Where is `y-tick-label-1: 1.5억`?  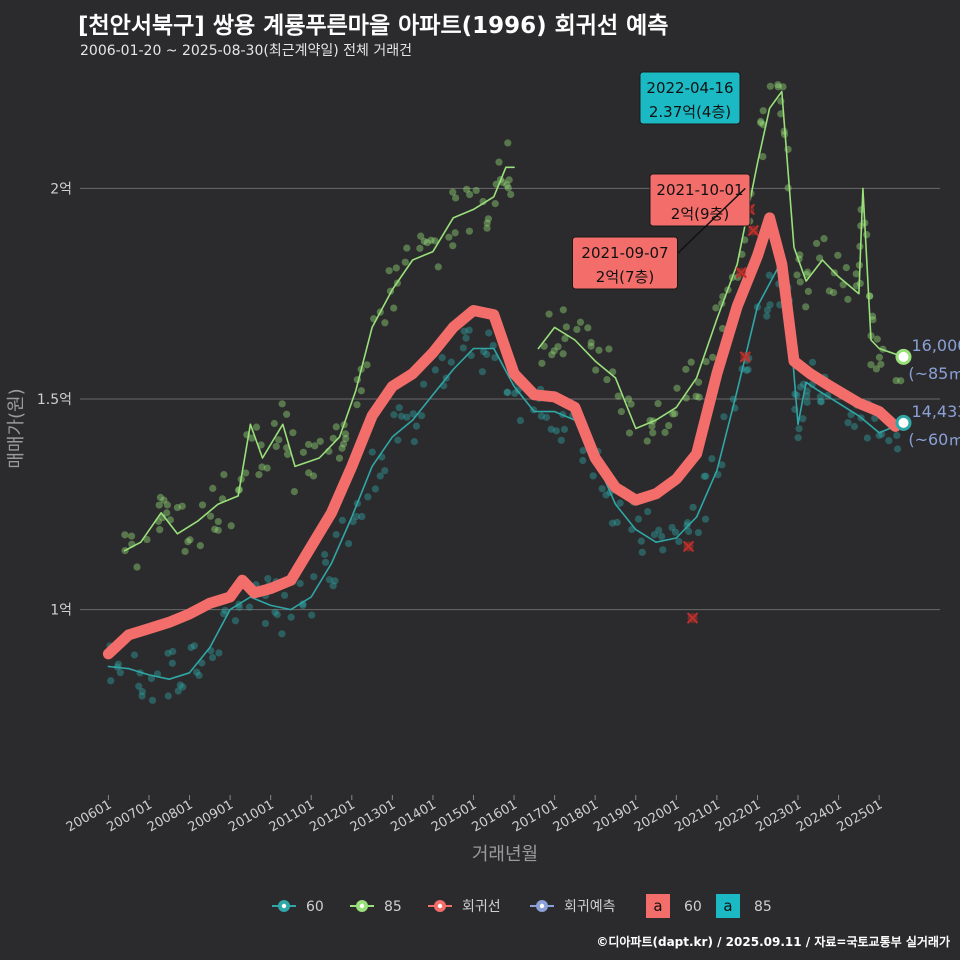
y-tick-label-1: 1.5억 is located at coordinates (54, 400).